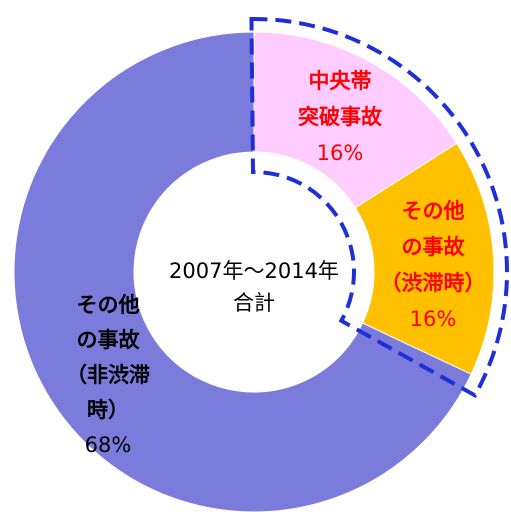 The width and height of the screenshot is (511, 522). I want to click on center-text: 2007年～2014年, so click(254, 271).